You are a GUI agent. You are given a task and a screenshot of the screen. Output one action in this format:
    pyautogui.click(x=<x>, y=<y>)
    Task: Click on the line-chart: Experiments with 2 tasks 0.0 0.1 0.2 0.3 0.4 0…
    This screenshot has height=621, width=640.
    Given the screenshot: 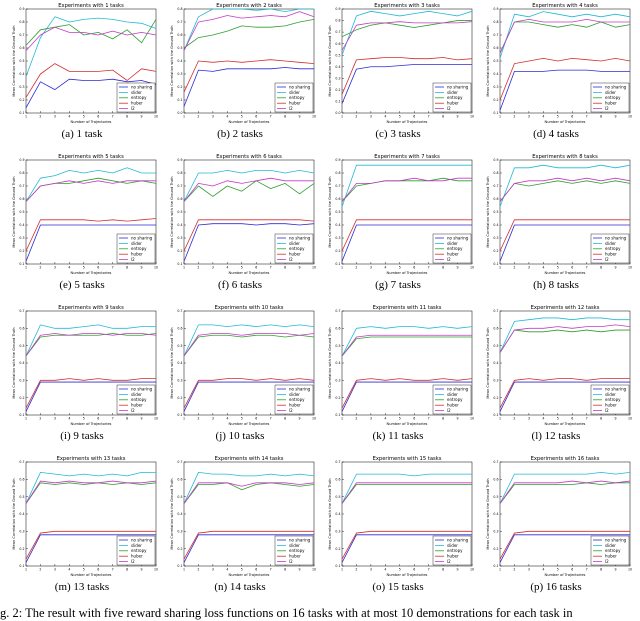 What is the action you would take?
    pyautogui.click(x=243, y=63)
    